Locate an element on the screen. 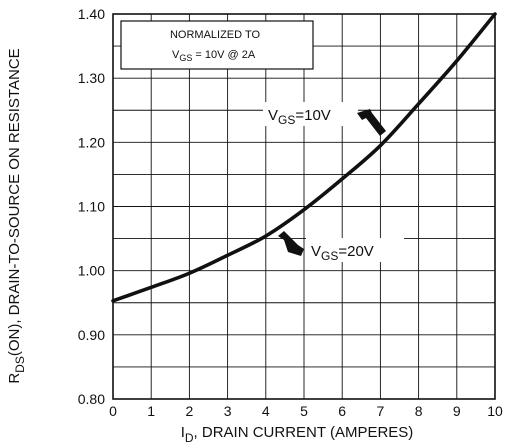 The image size is (511, 448). y-axis-label-main: R is located at coordinates (14, 378).